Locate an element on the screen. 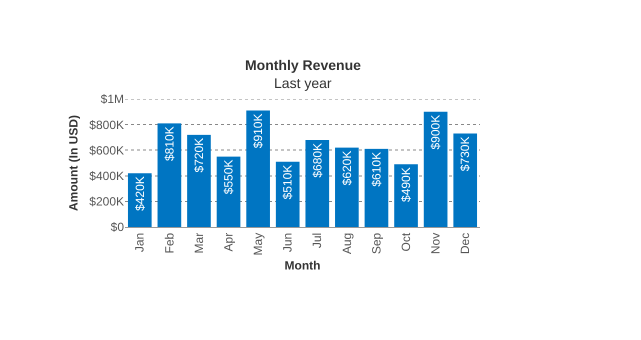  data-label: $420K is located at coordinates (139, 193).